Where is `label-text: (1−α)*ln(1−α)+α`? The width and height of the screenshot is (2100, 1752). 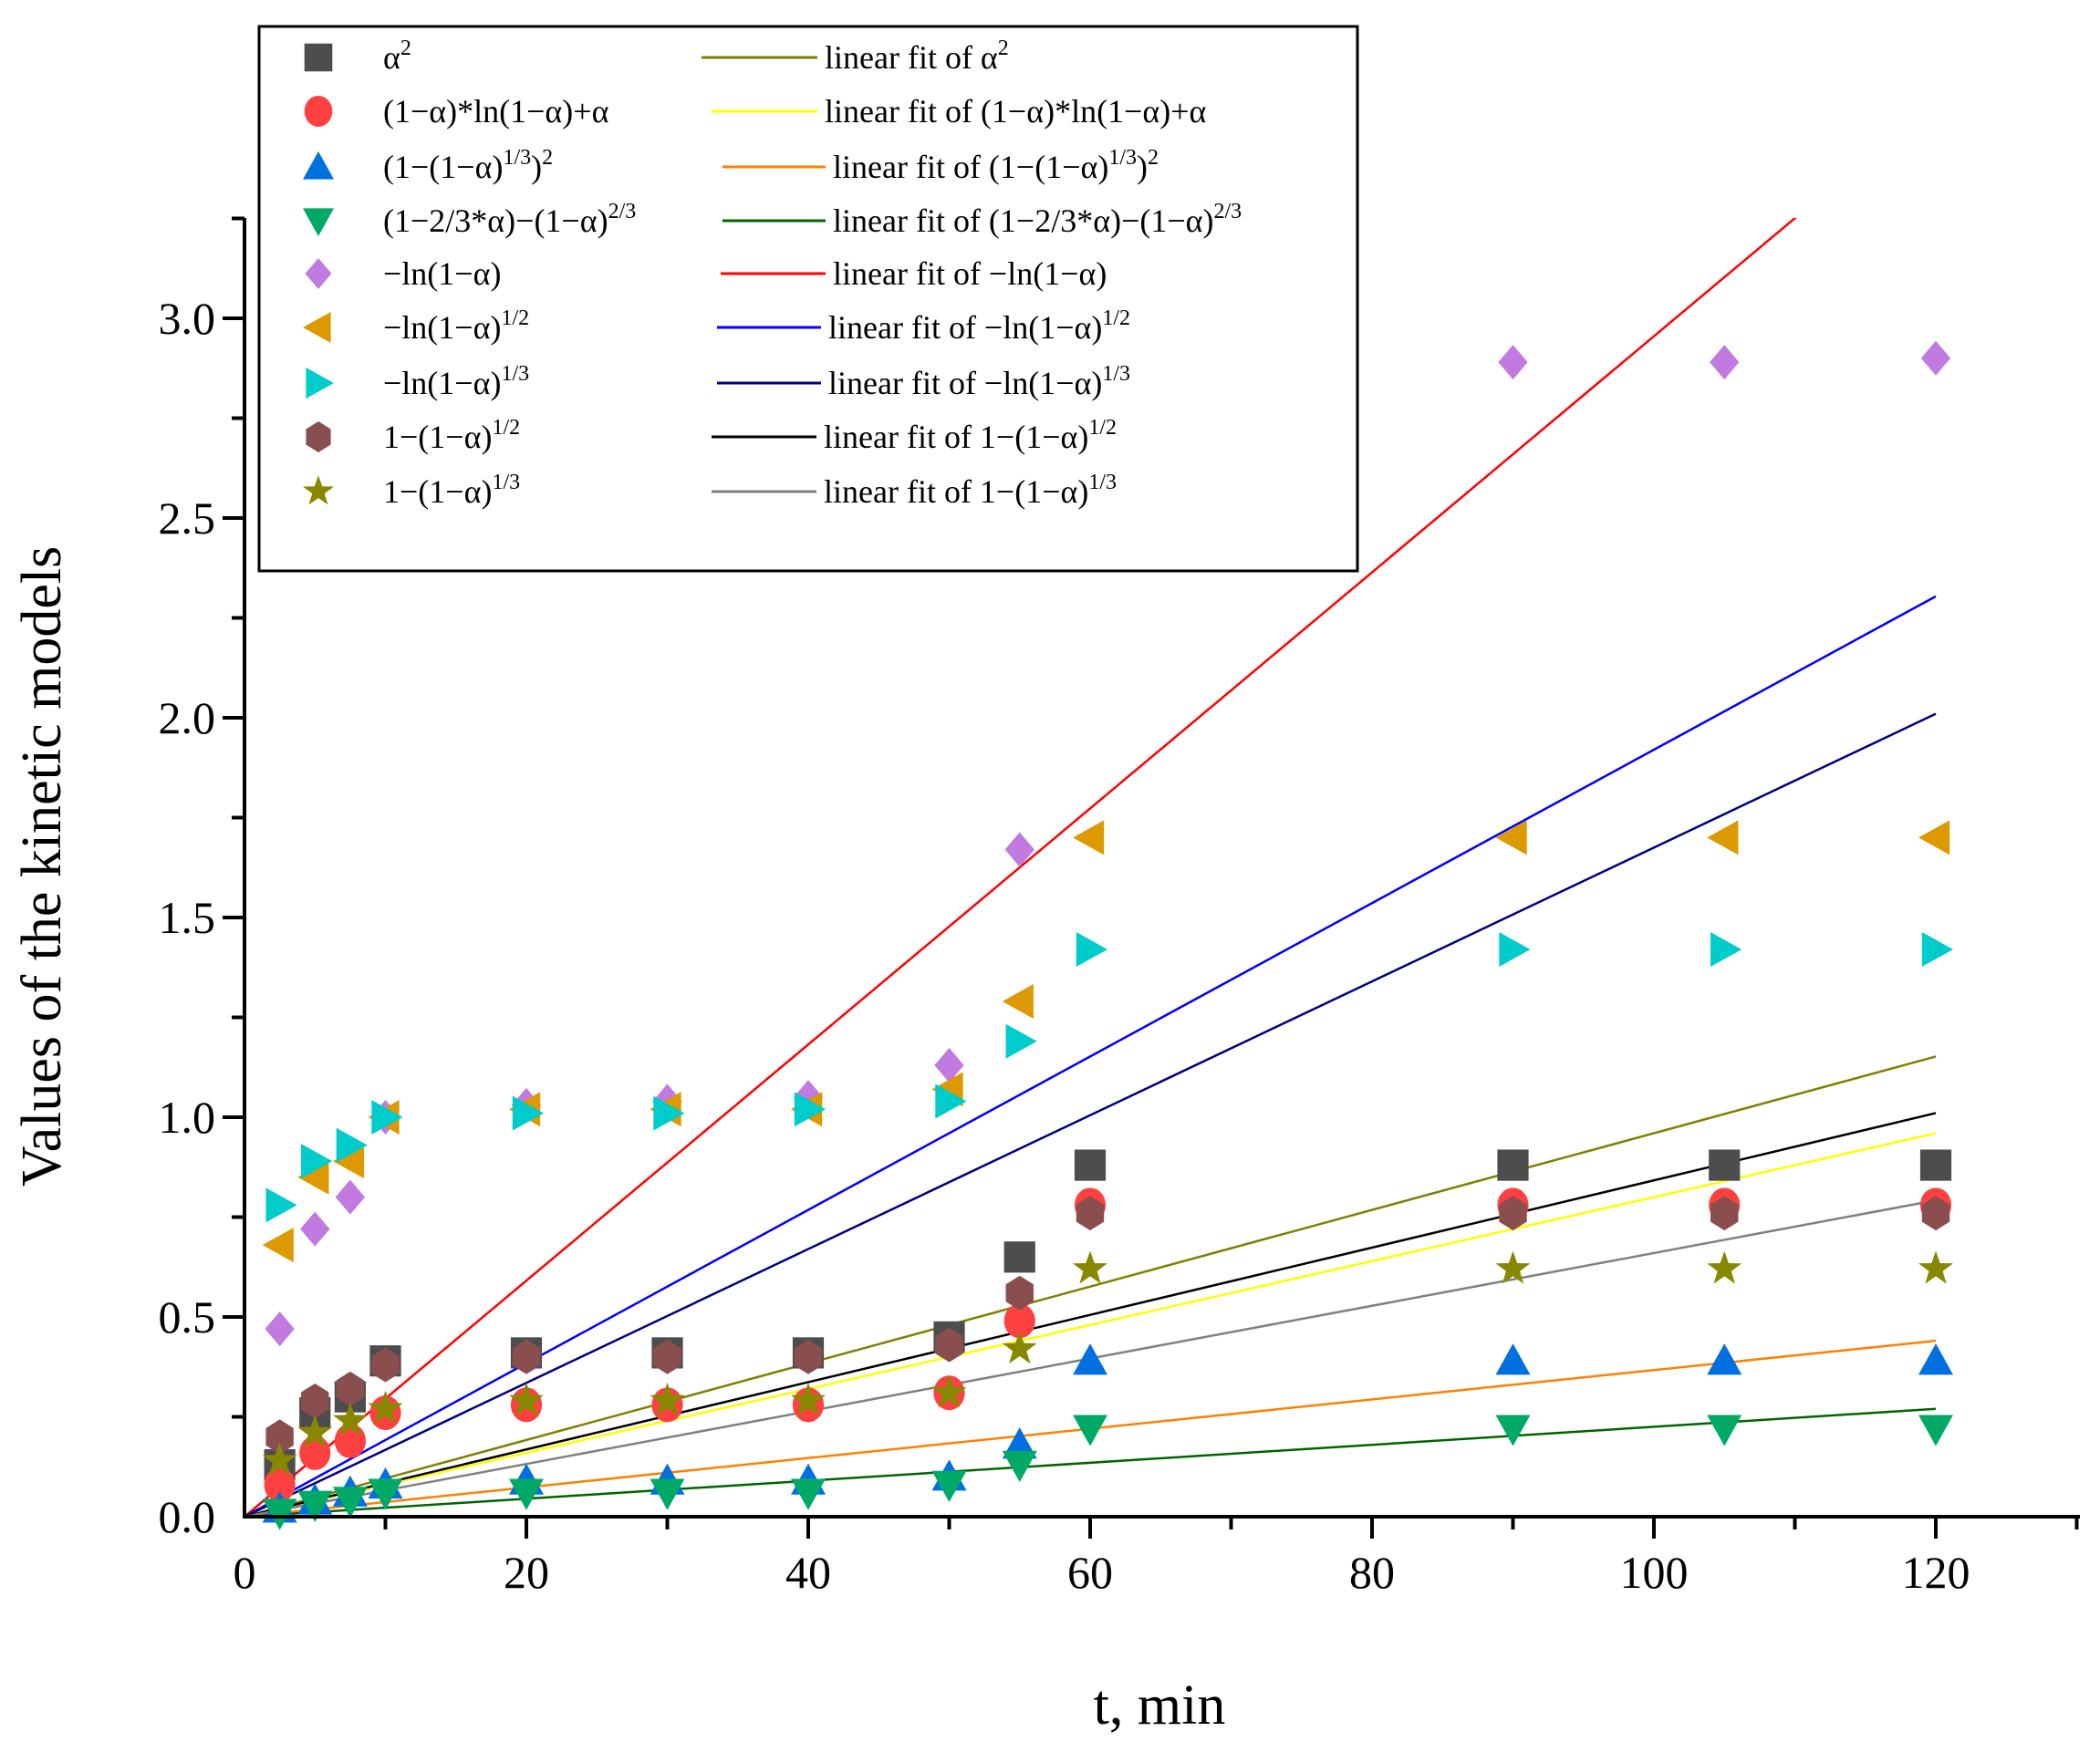 label-text: (1−α)*ln(1−α)+α is located at coordinates (496, 111).